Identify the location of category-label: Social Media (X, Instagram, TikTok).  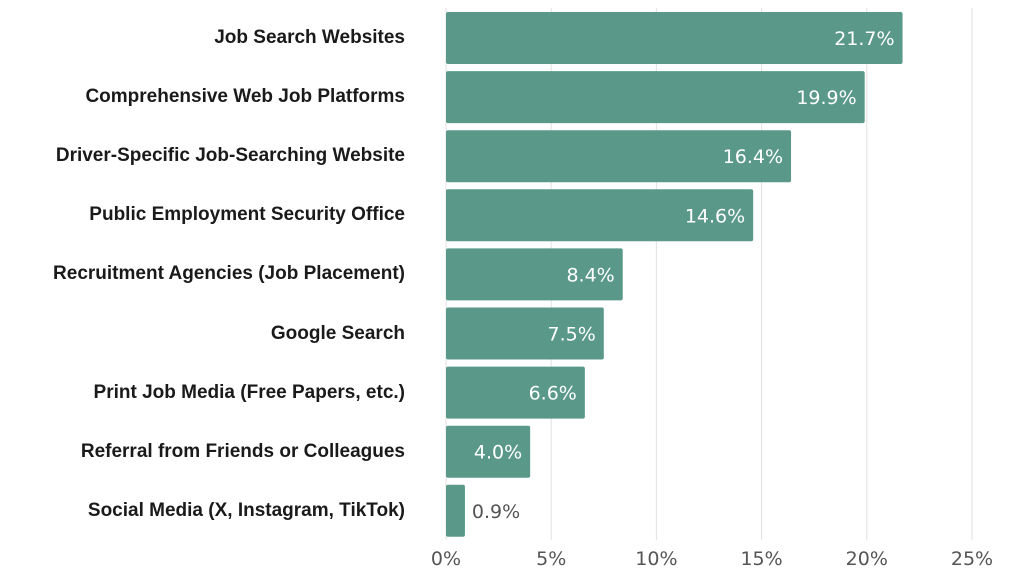
(246, 510).